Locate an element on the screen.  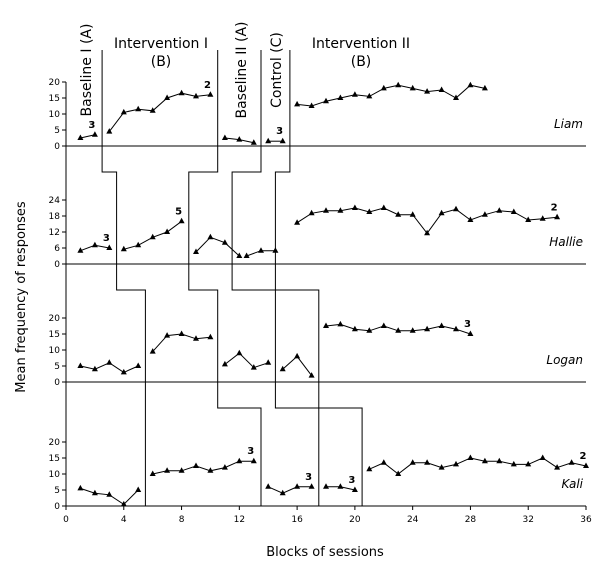
x-tick-label: 16 is located at coordinates (297, 520).